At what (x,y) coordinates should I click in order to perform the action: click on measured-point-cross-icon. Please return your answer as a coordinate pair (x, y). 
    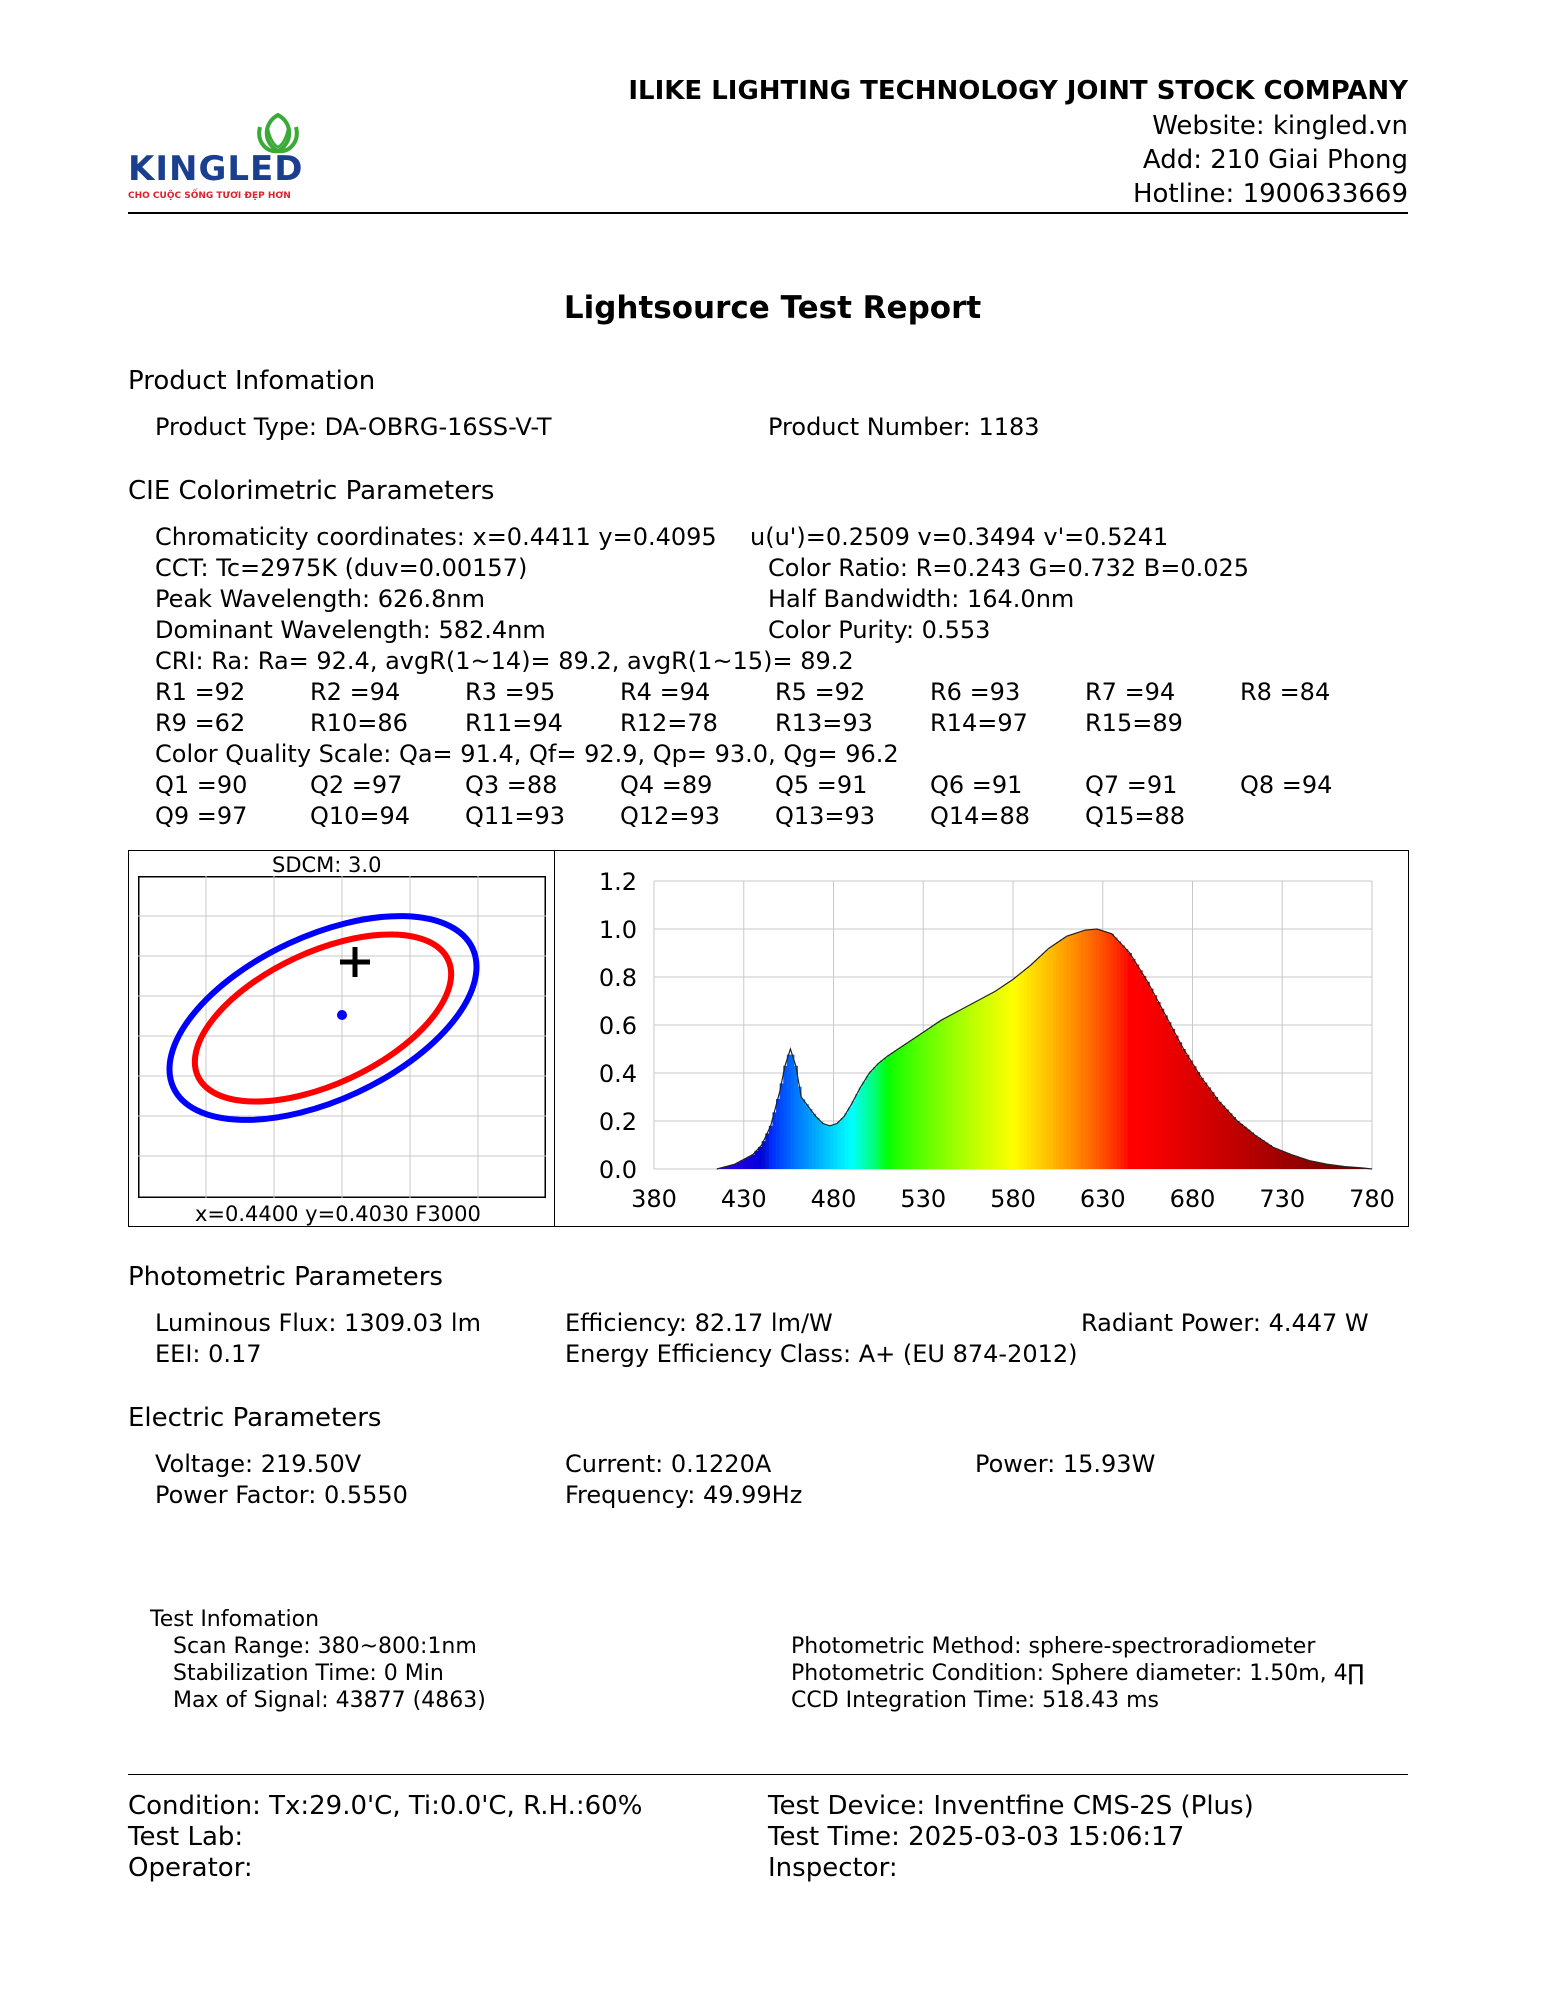
    Looking at the image, I should click on (355, 962).